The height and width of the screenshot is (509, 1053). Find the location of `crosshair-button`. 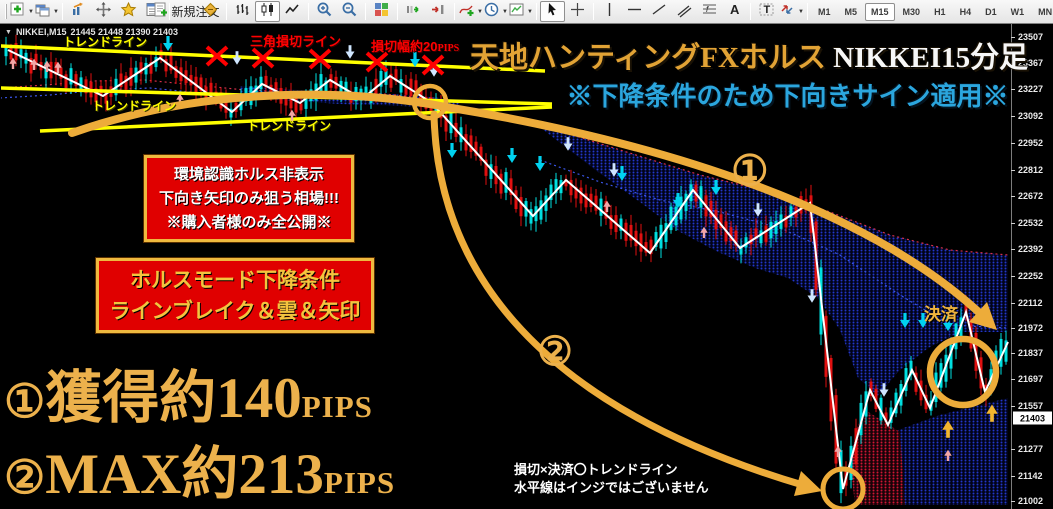

crosshair-button is located at coordinates (577, 11).